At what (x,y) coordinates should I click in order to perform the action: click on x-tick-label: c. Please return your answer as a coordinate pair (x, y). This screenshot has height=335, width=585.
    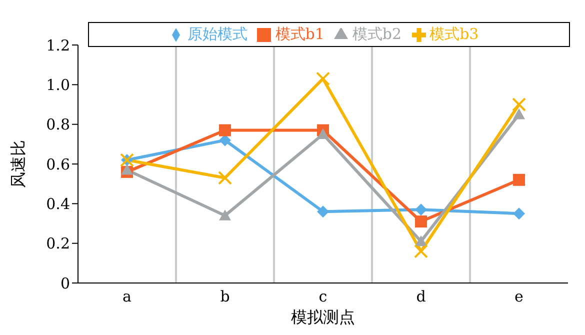
    Looking at the image, I should click on (323, 297).